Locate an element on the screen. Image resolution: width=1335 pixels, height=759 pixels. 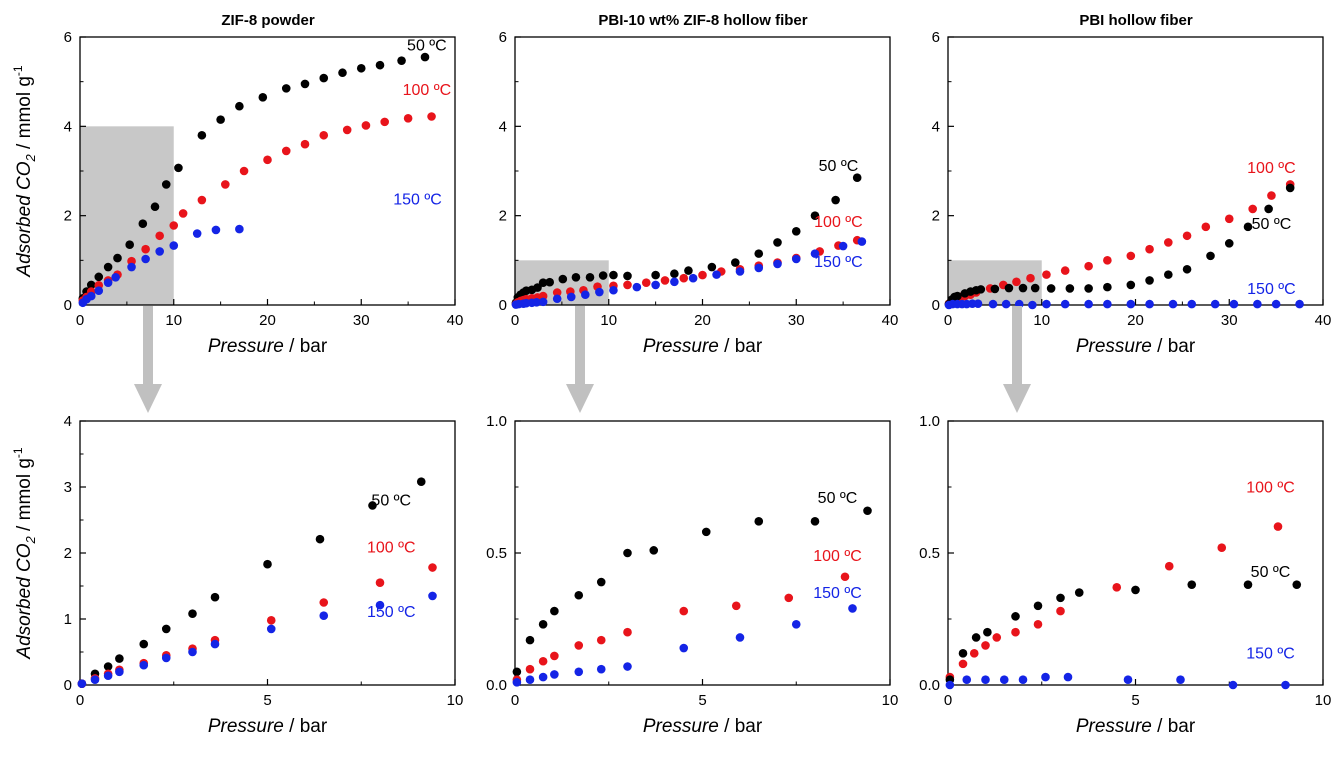
y-tick-label: 1.0 is located at coordinates (496, 421).